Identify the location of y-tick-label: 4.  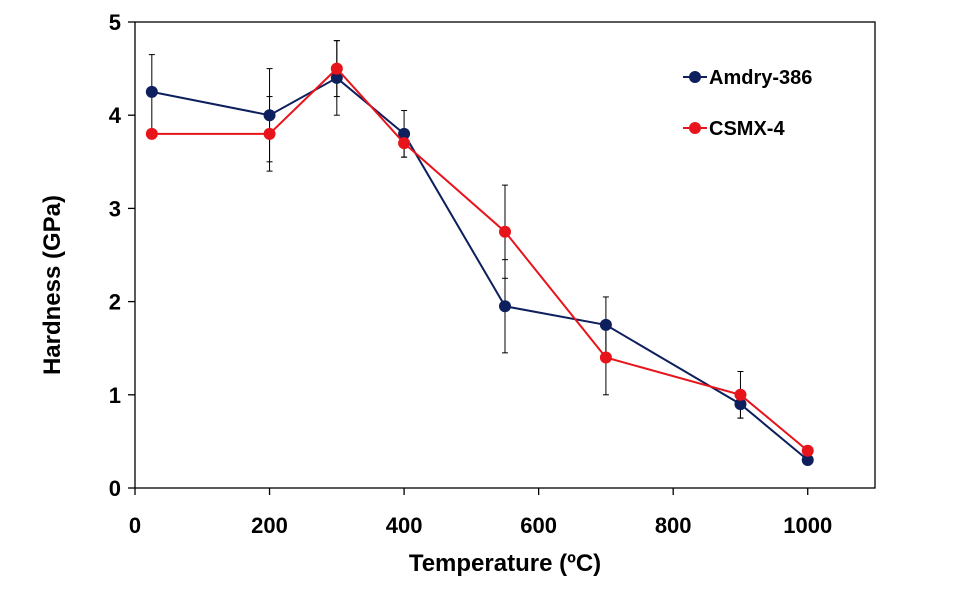
(115, 115).